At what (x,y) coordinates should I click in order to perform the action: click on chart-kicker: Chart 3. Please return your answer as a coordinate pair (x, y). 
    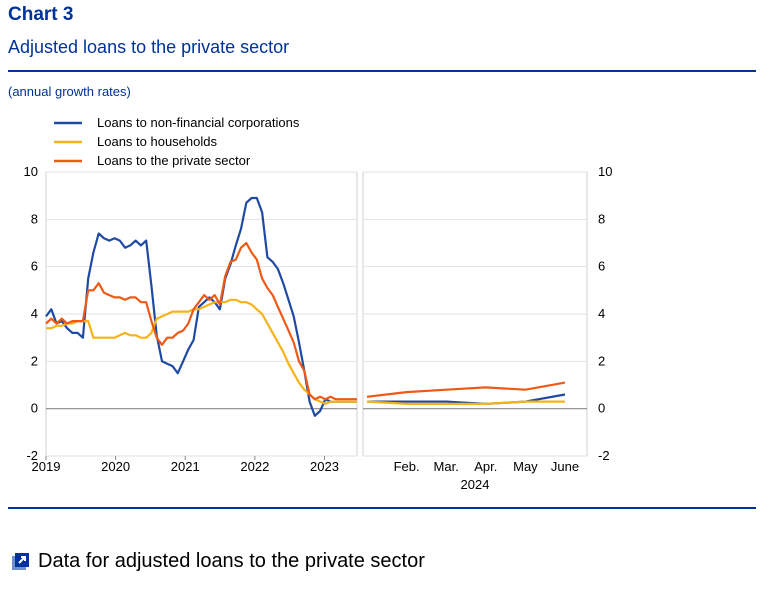
    Looking at the image, I should click on (41, 14).